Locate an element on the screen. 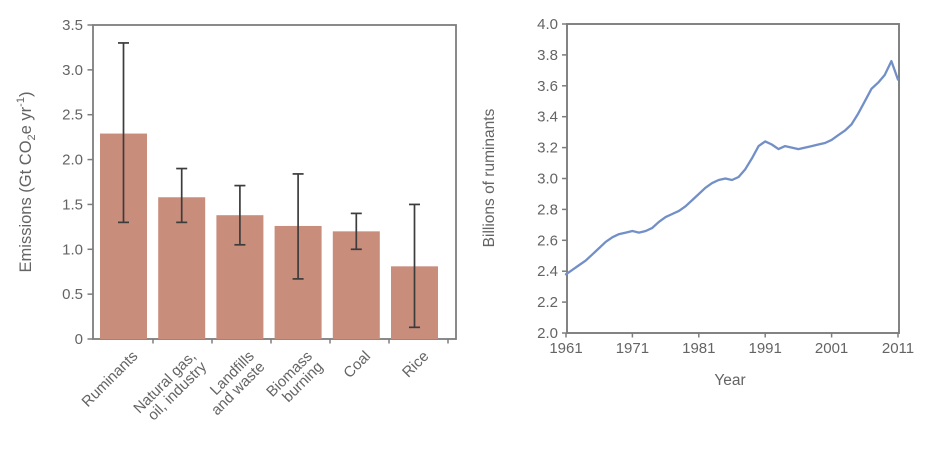  y-tick-label: 3.8 is located at coordinates (547, 55).